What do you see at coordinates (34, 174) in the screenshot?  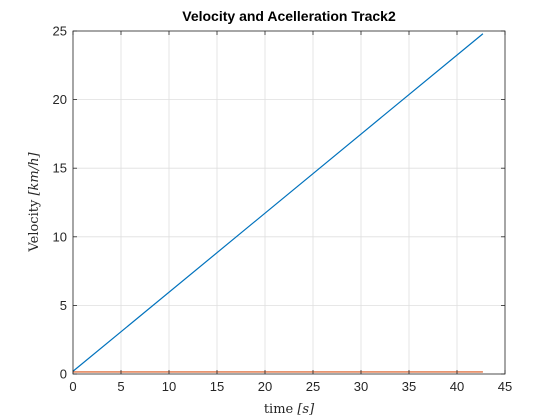 I see `y-axis-label-unit: [km/h]` at bounding box center [34, 174].